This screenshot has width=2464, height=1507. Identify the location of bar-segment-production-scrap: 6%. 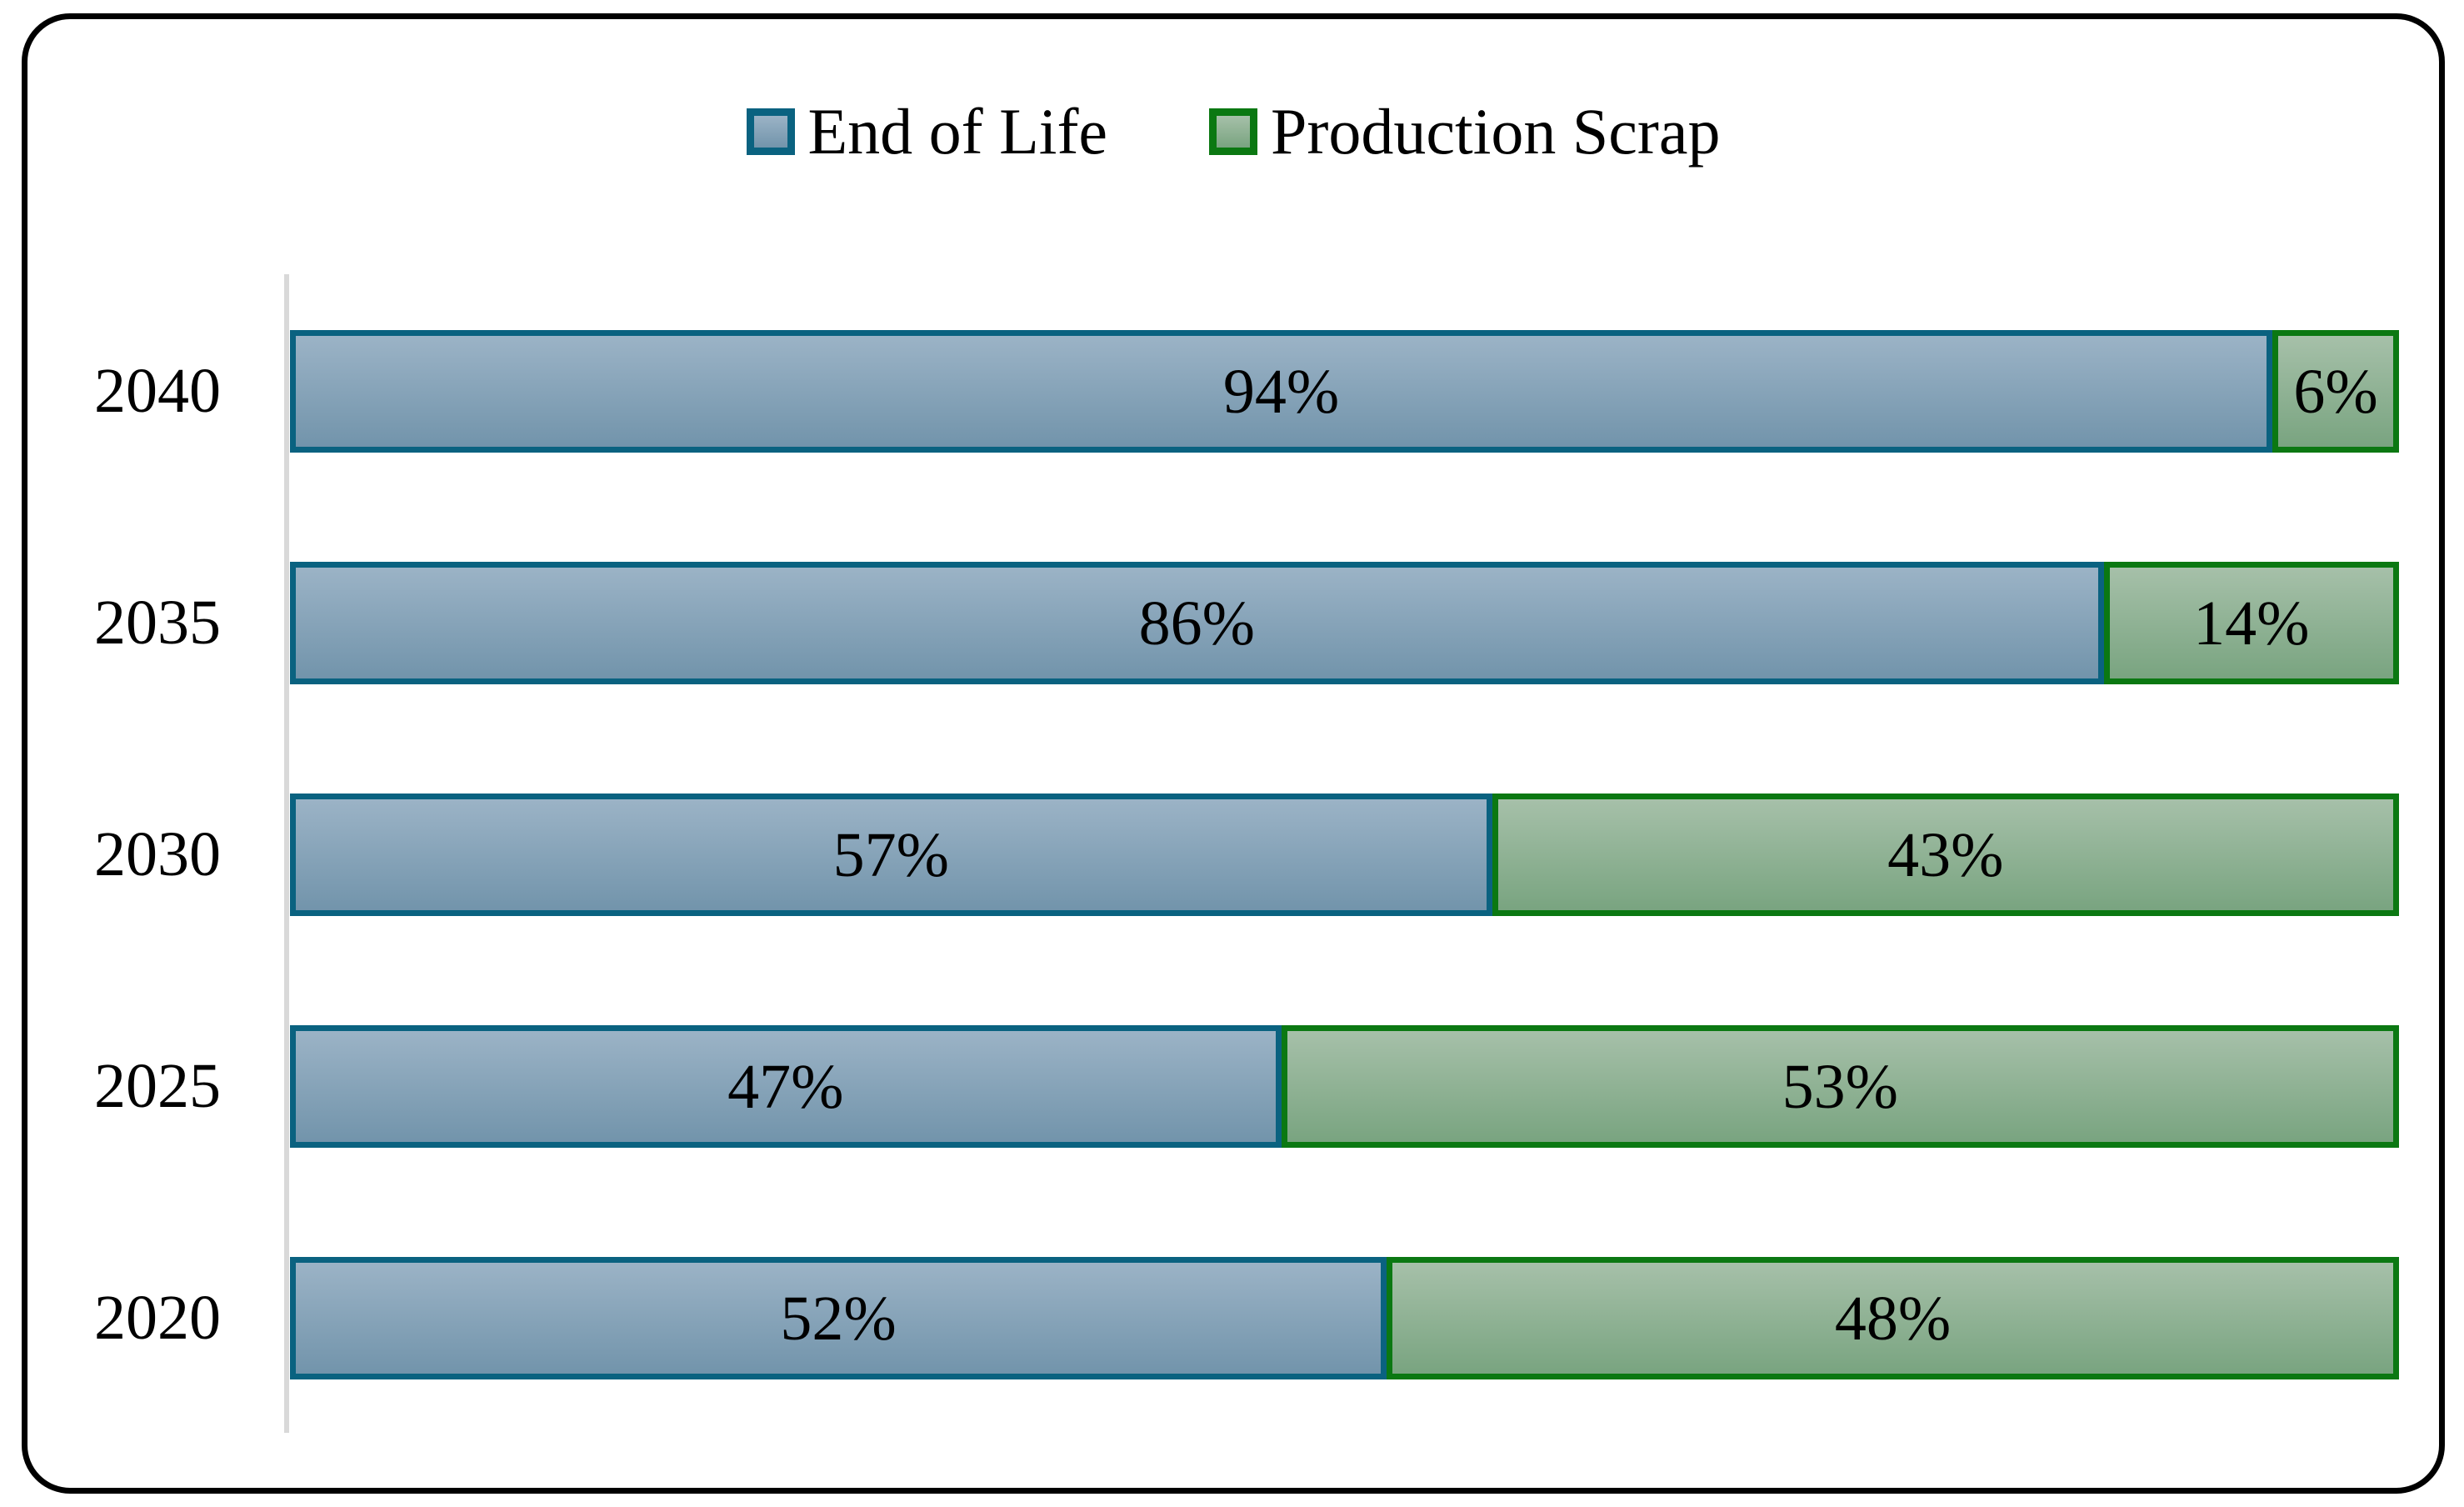
(2335, 391).